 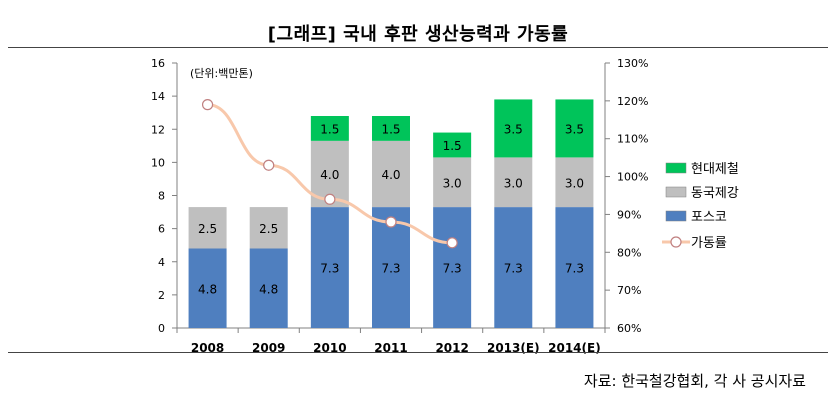 What do you see at coordinates (632, 101) in the screenshot?
I see `right-axis-tick-label: 120%` at bounding box center [632, 101].